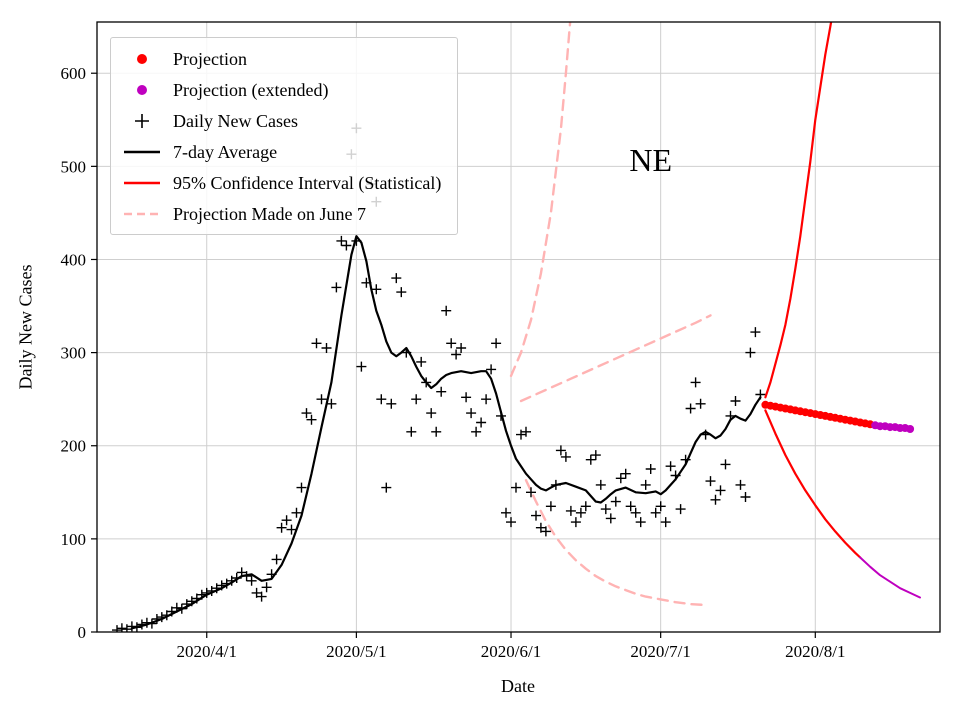  What do you see at coordinates (890, 577) in the screenshot?
I see `series-ci-lower-extended` at bounding box center [890, 577].